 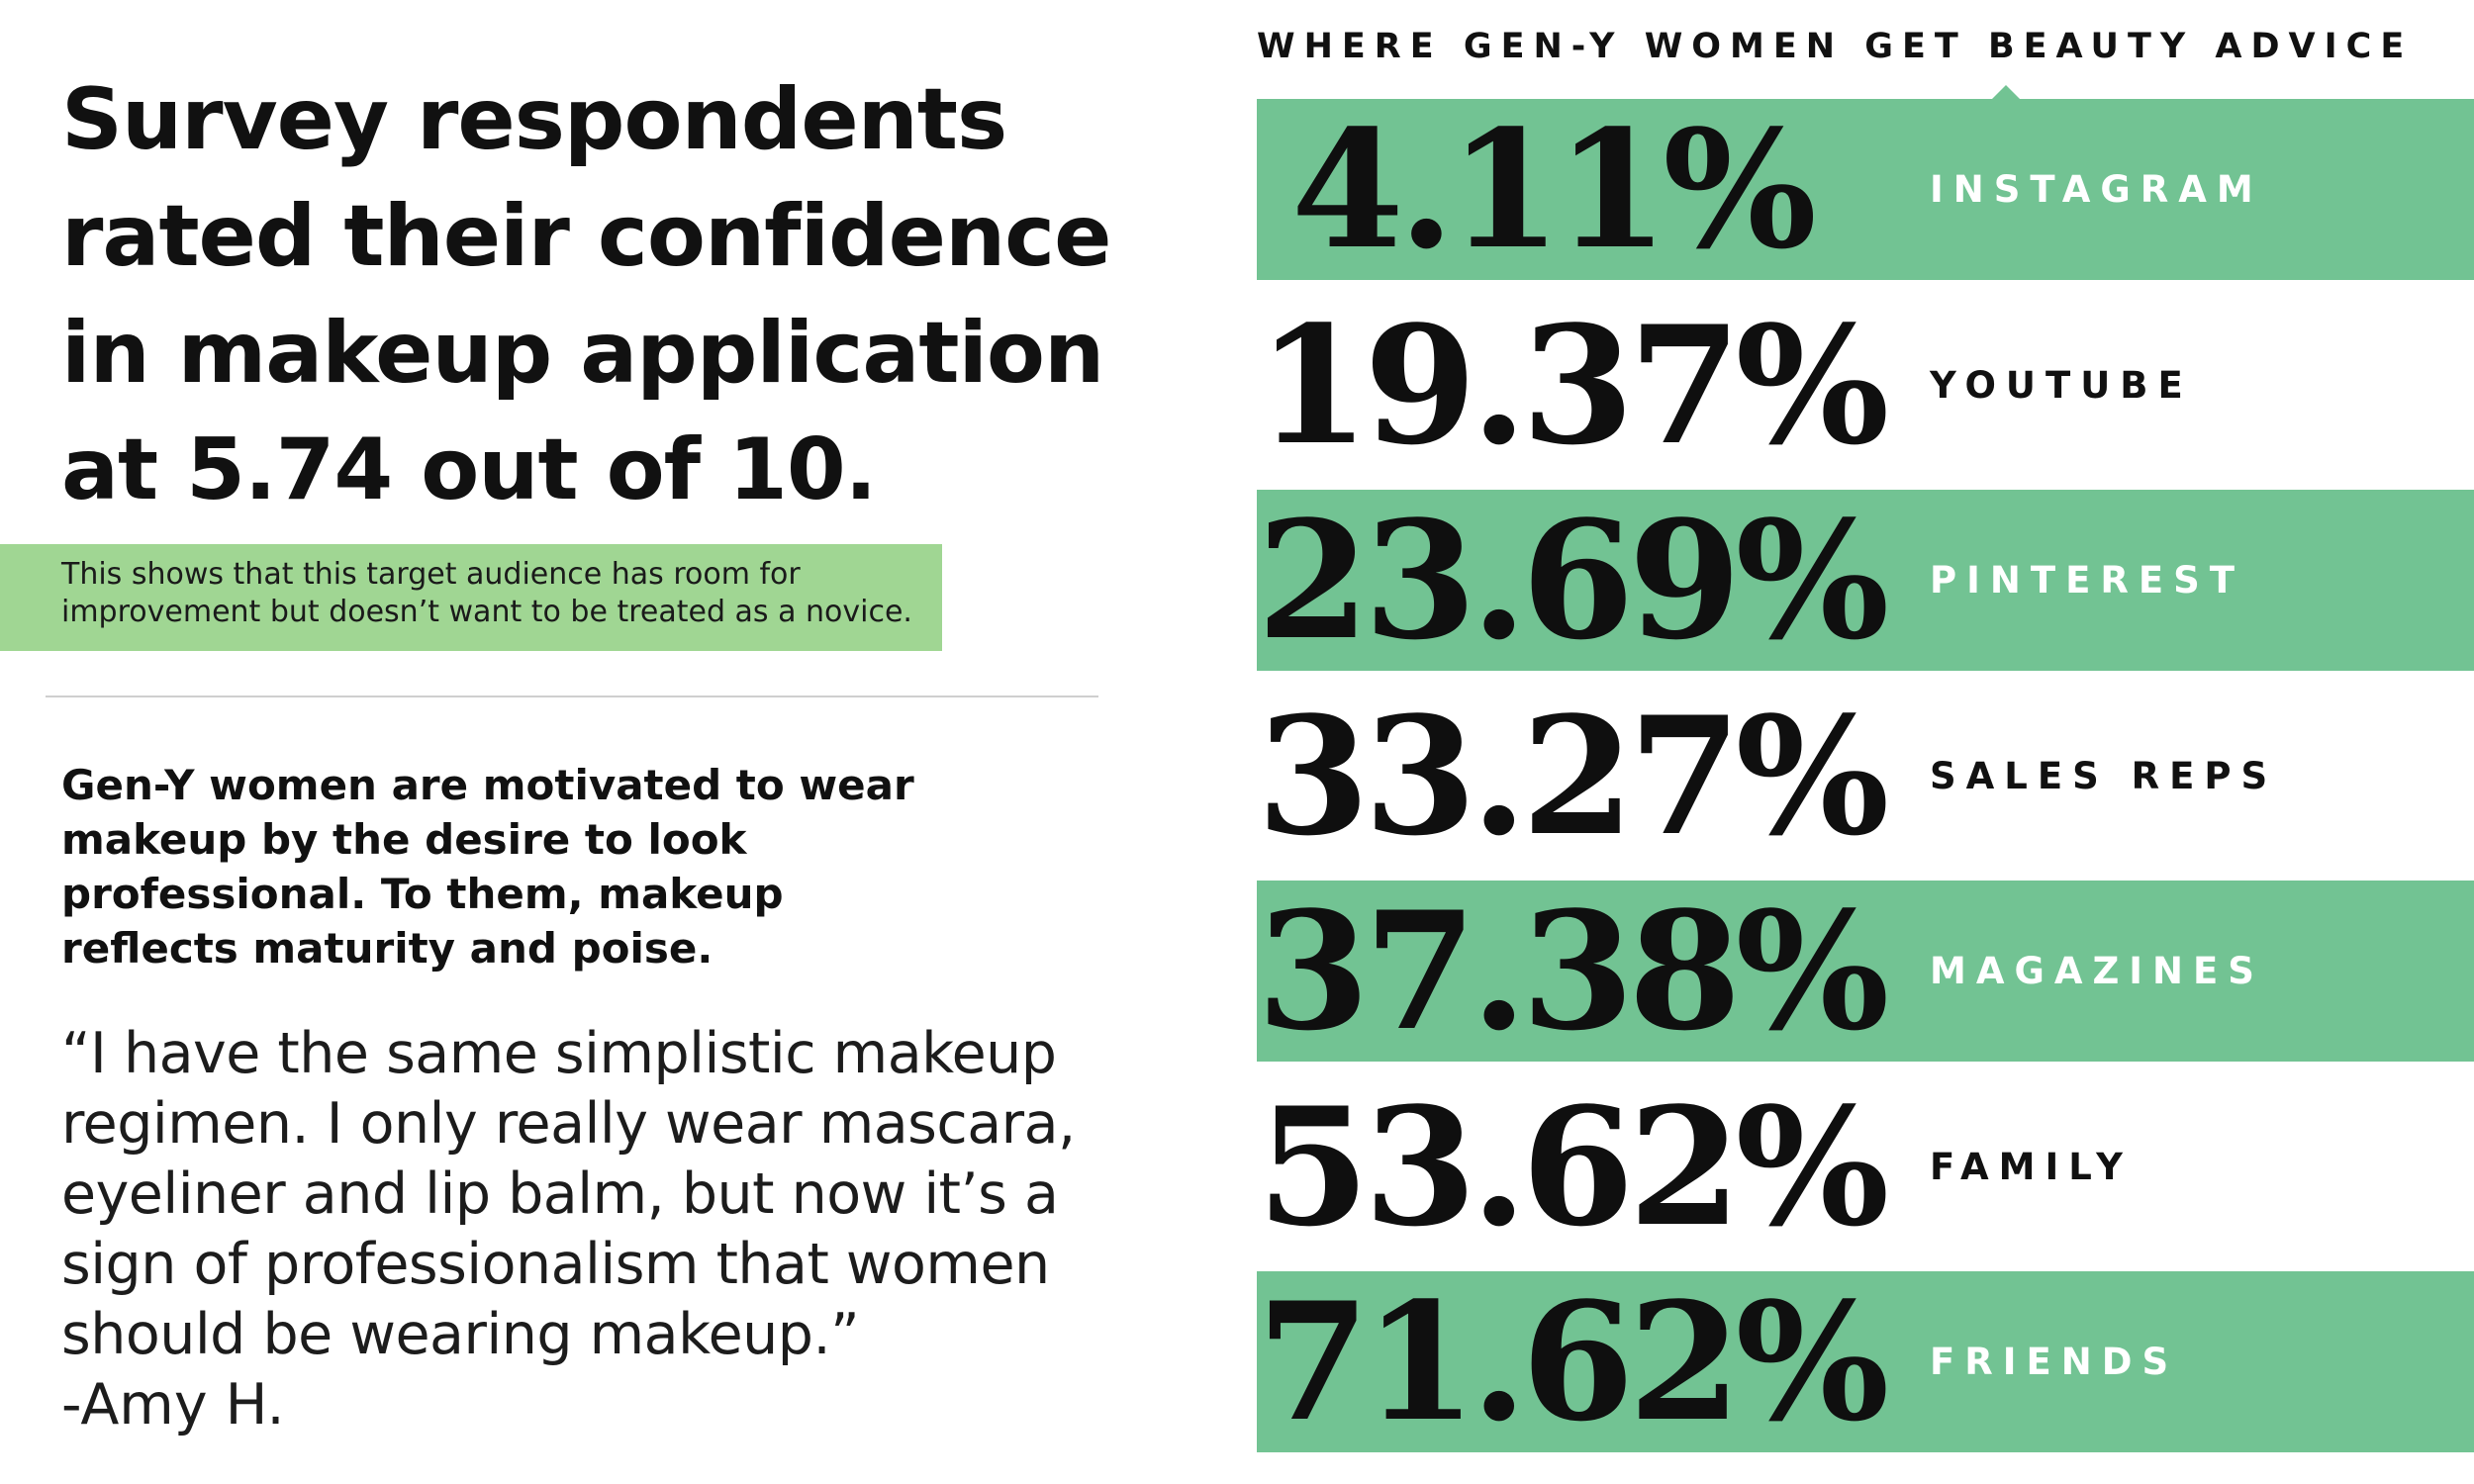 I want to click on source-label: YOUTUBE, so click(x=2061, y=385).